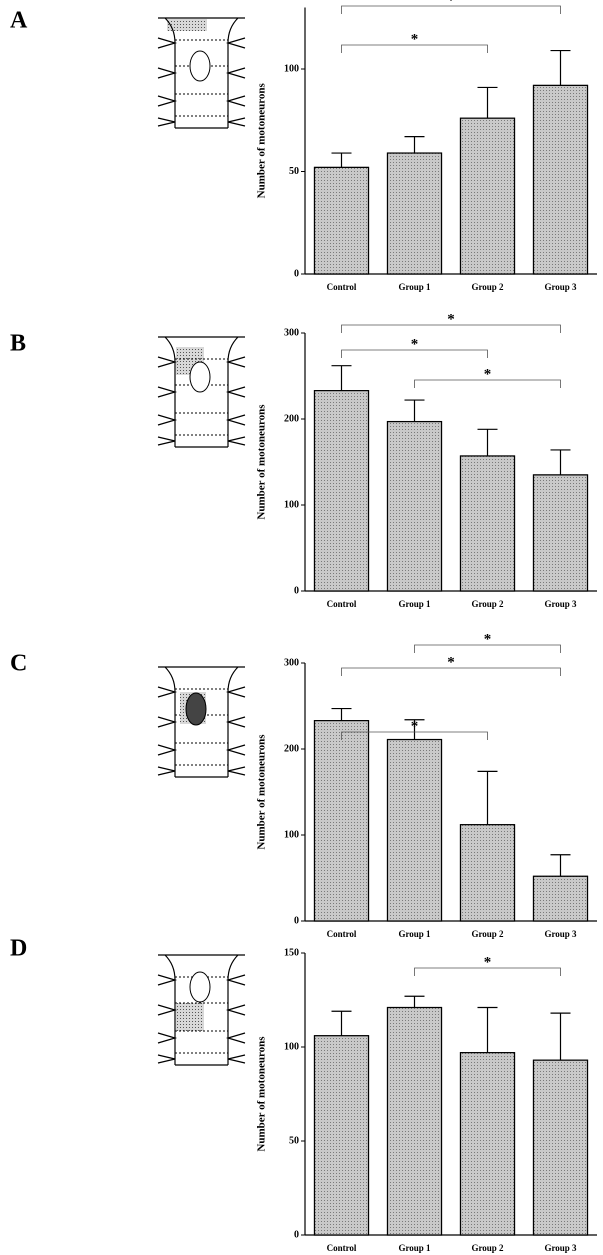 This screenshot has width=603, height=1255. What do you see at coordinates (18, 664) in the screenshot?
I see `panel-letter: C` at bounding box center [18, 664].